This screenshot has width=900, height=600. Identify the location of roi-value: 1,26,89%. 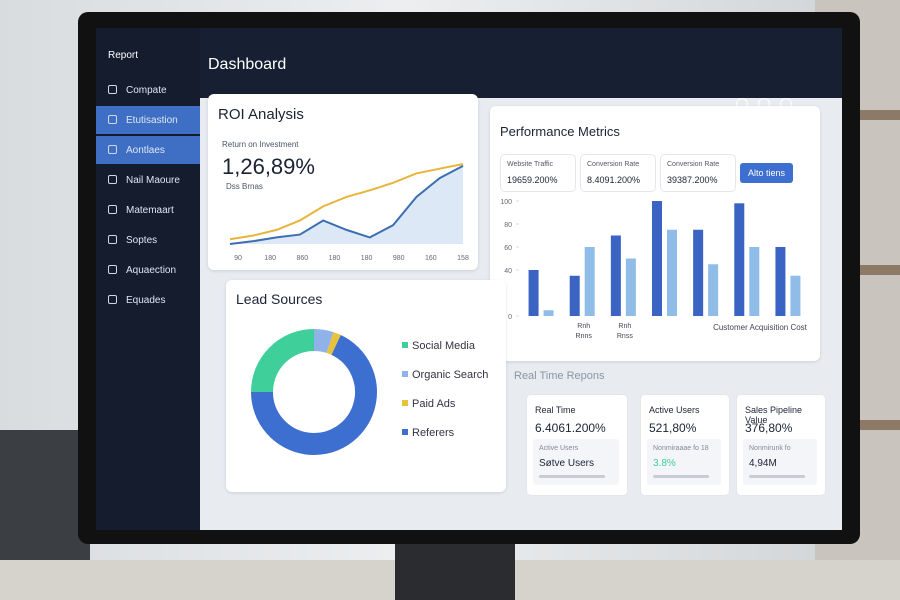
(268, 166).